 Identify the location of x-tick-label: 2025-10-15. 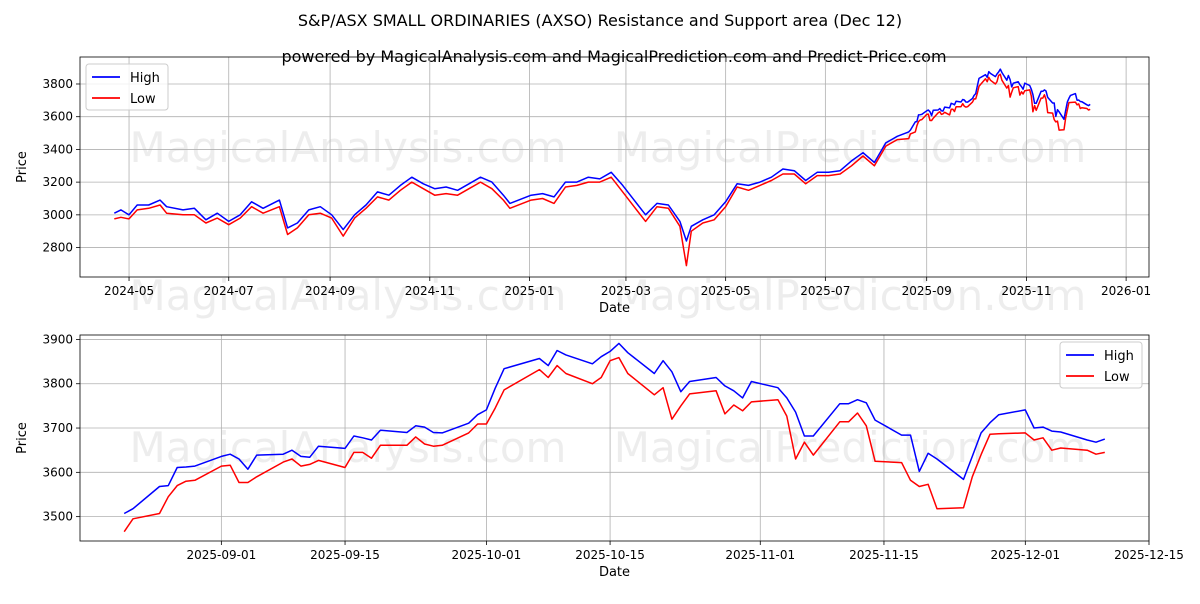
(610, 555).